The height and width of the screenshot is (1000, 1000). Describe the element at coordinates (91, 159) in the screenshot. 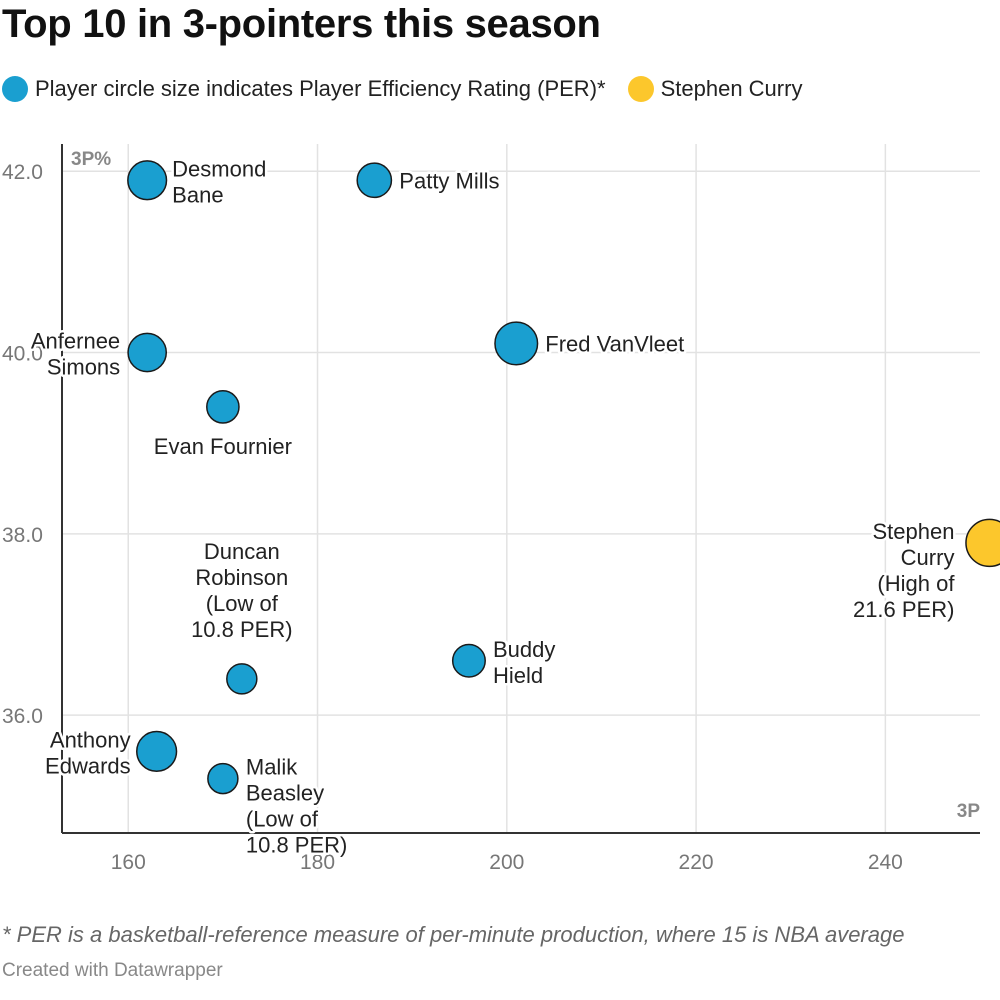

I see `y-axis-title: 3P%` at that location.